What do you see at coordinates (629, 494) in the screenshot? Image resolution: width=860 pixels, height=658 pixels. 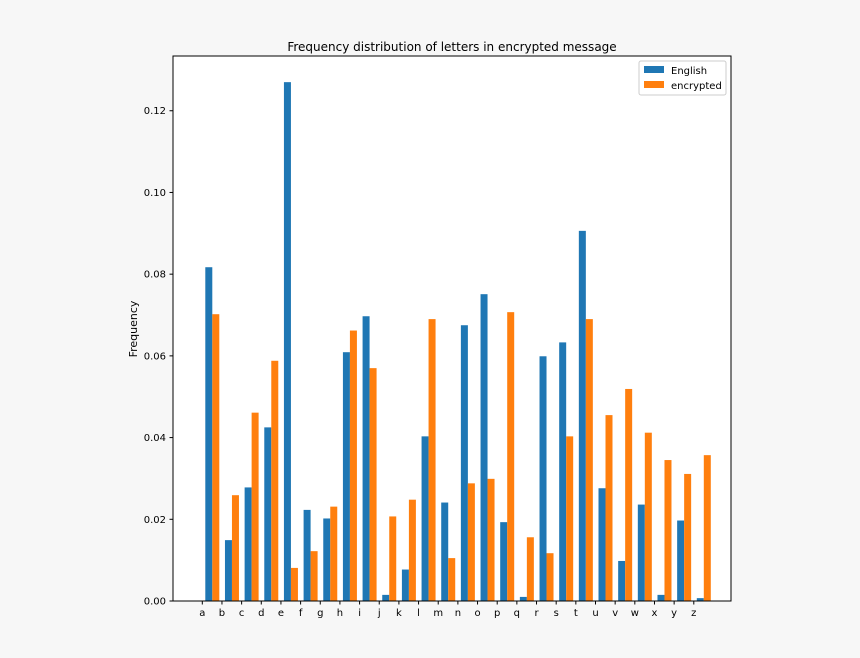 I see `bar-encrypted-v` at bounding box center [629, 494].